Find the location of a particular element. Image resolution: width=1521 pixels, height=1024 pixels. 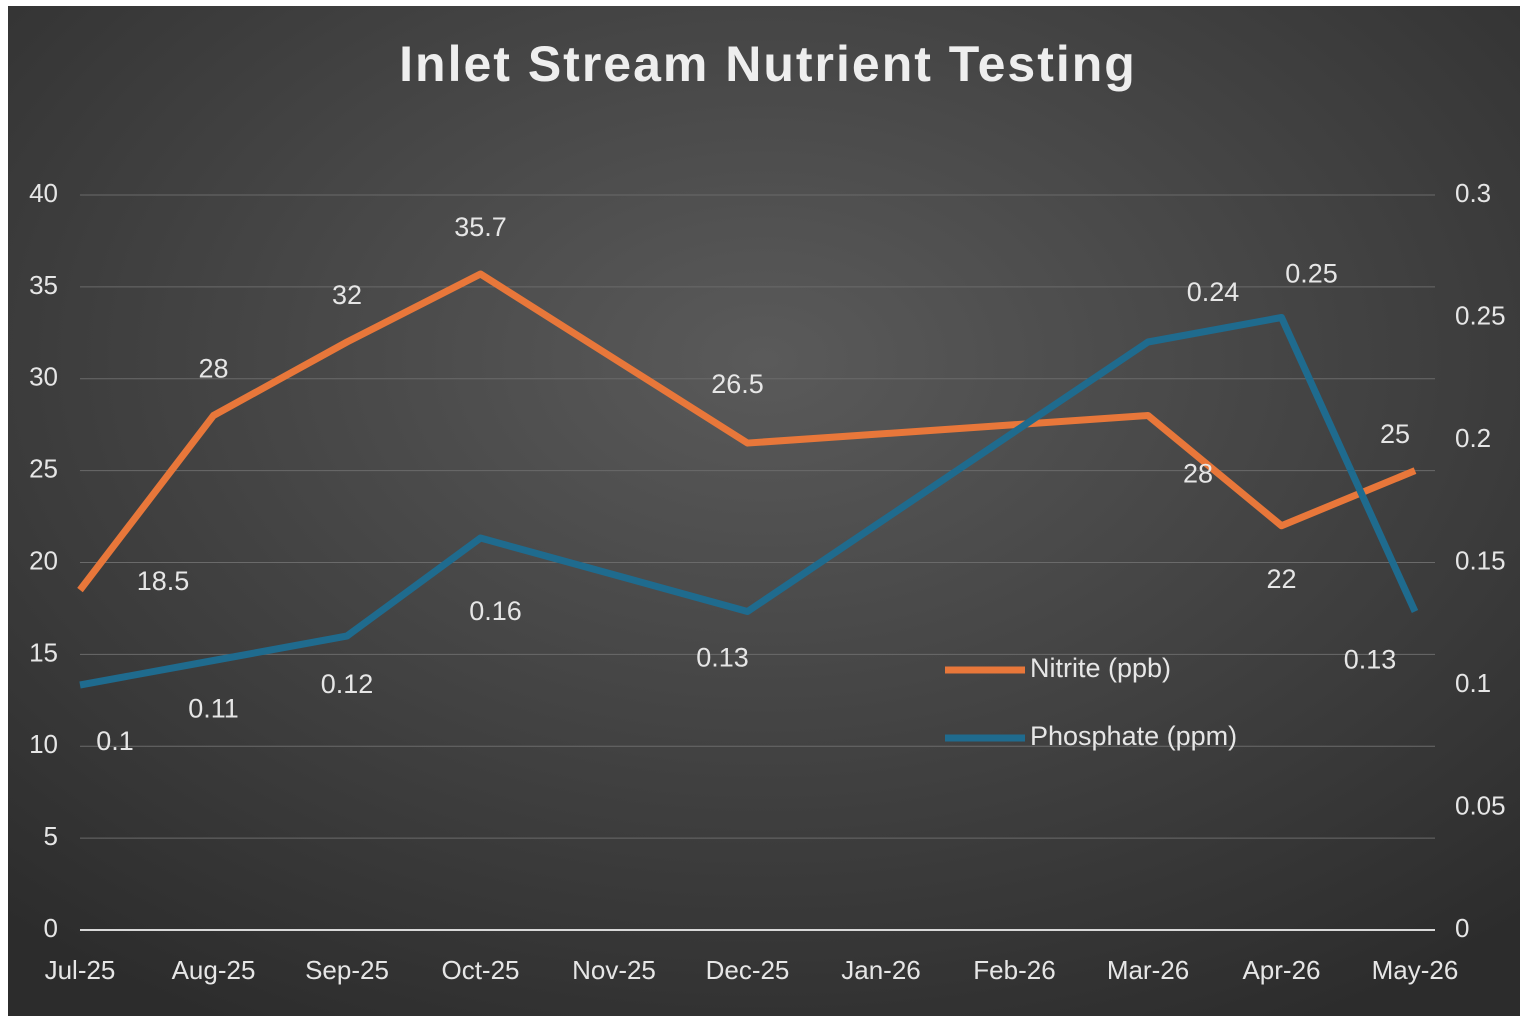

legend-label: Nitrite (ppb) is located at coordinates (1100, 668).